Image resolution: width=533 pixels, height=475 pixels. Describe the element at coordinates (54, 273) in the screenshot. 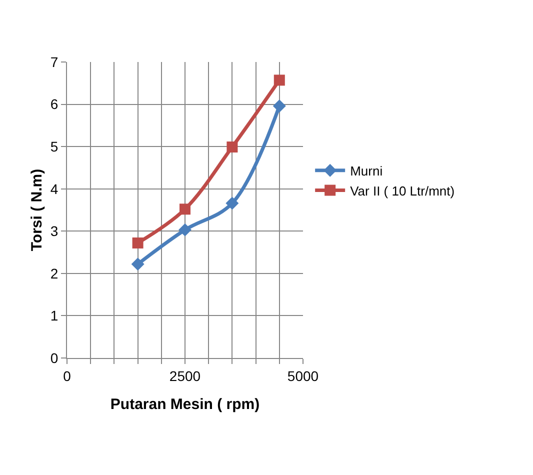

I see `y-tick-label: 2` at that location.